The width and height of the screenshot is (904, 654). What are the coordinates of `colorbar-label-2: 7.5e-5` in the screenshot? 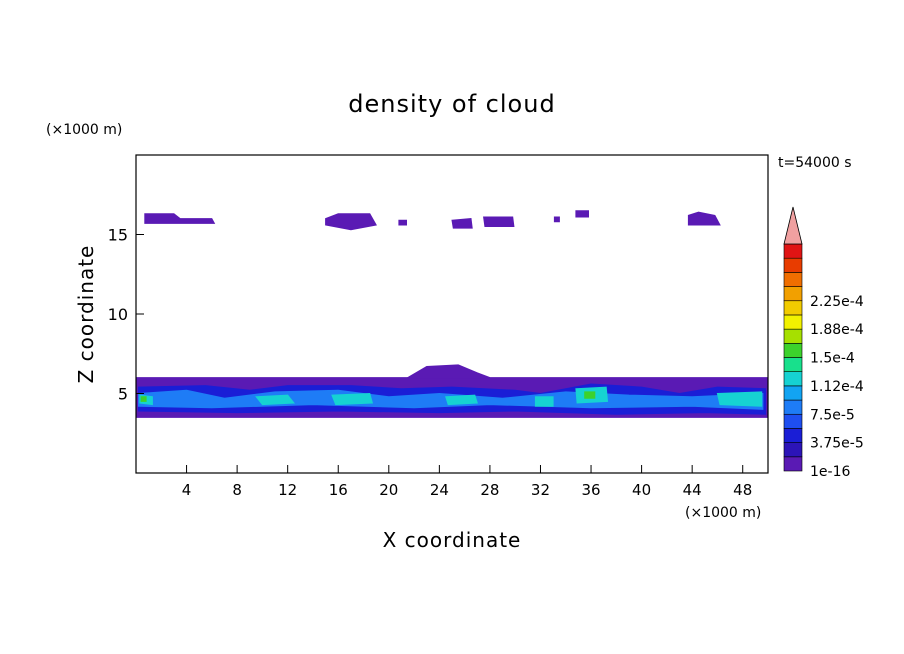 It's located at (832, 415).